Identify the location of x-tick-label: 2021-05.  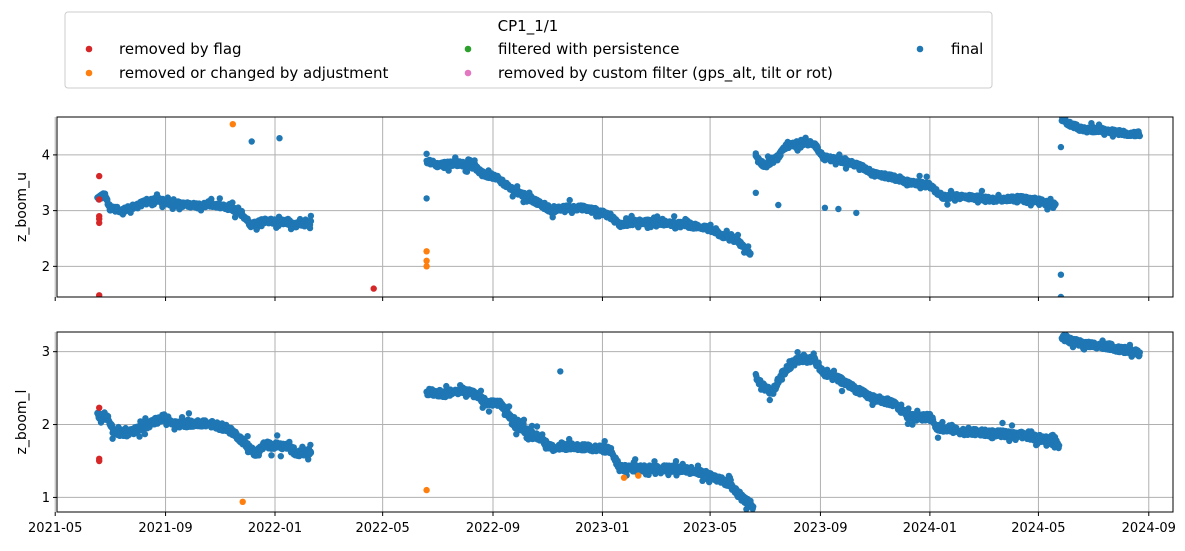
(55, 528).